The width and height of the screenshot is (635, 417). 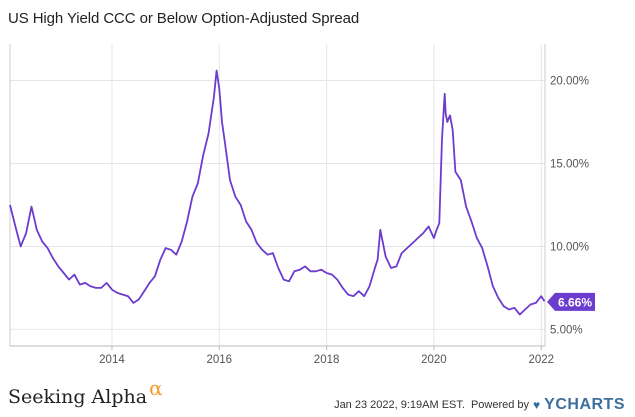 I want to click on seeking-alpha-logo: Seeking Alpha α, so click(x=85, y=392).